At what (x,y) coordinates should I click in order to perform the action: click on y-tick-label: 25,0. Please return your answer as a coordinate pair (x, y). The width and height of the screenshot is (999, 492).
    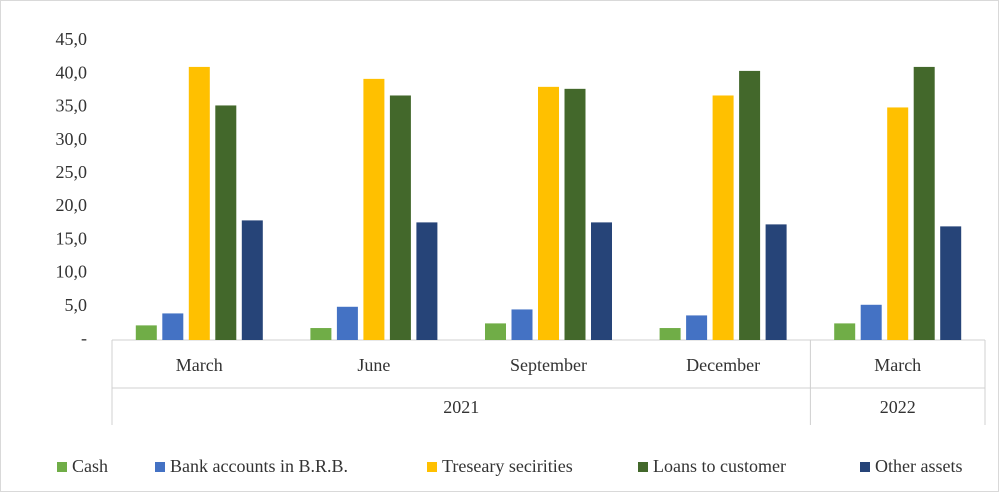
    Looking at the image, I should click on (72, 172).